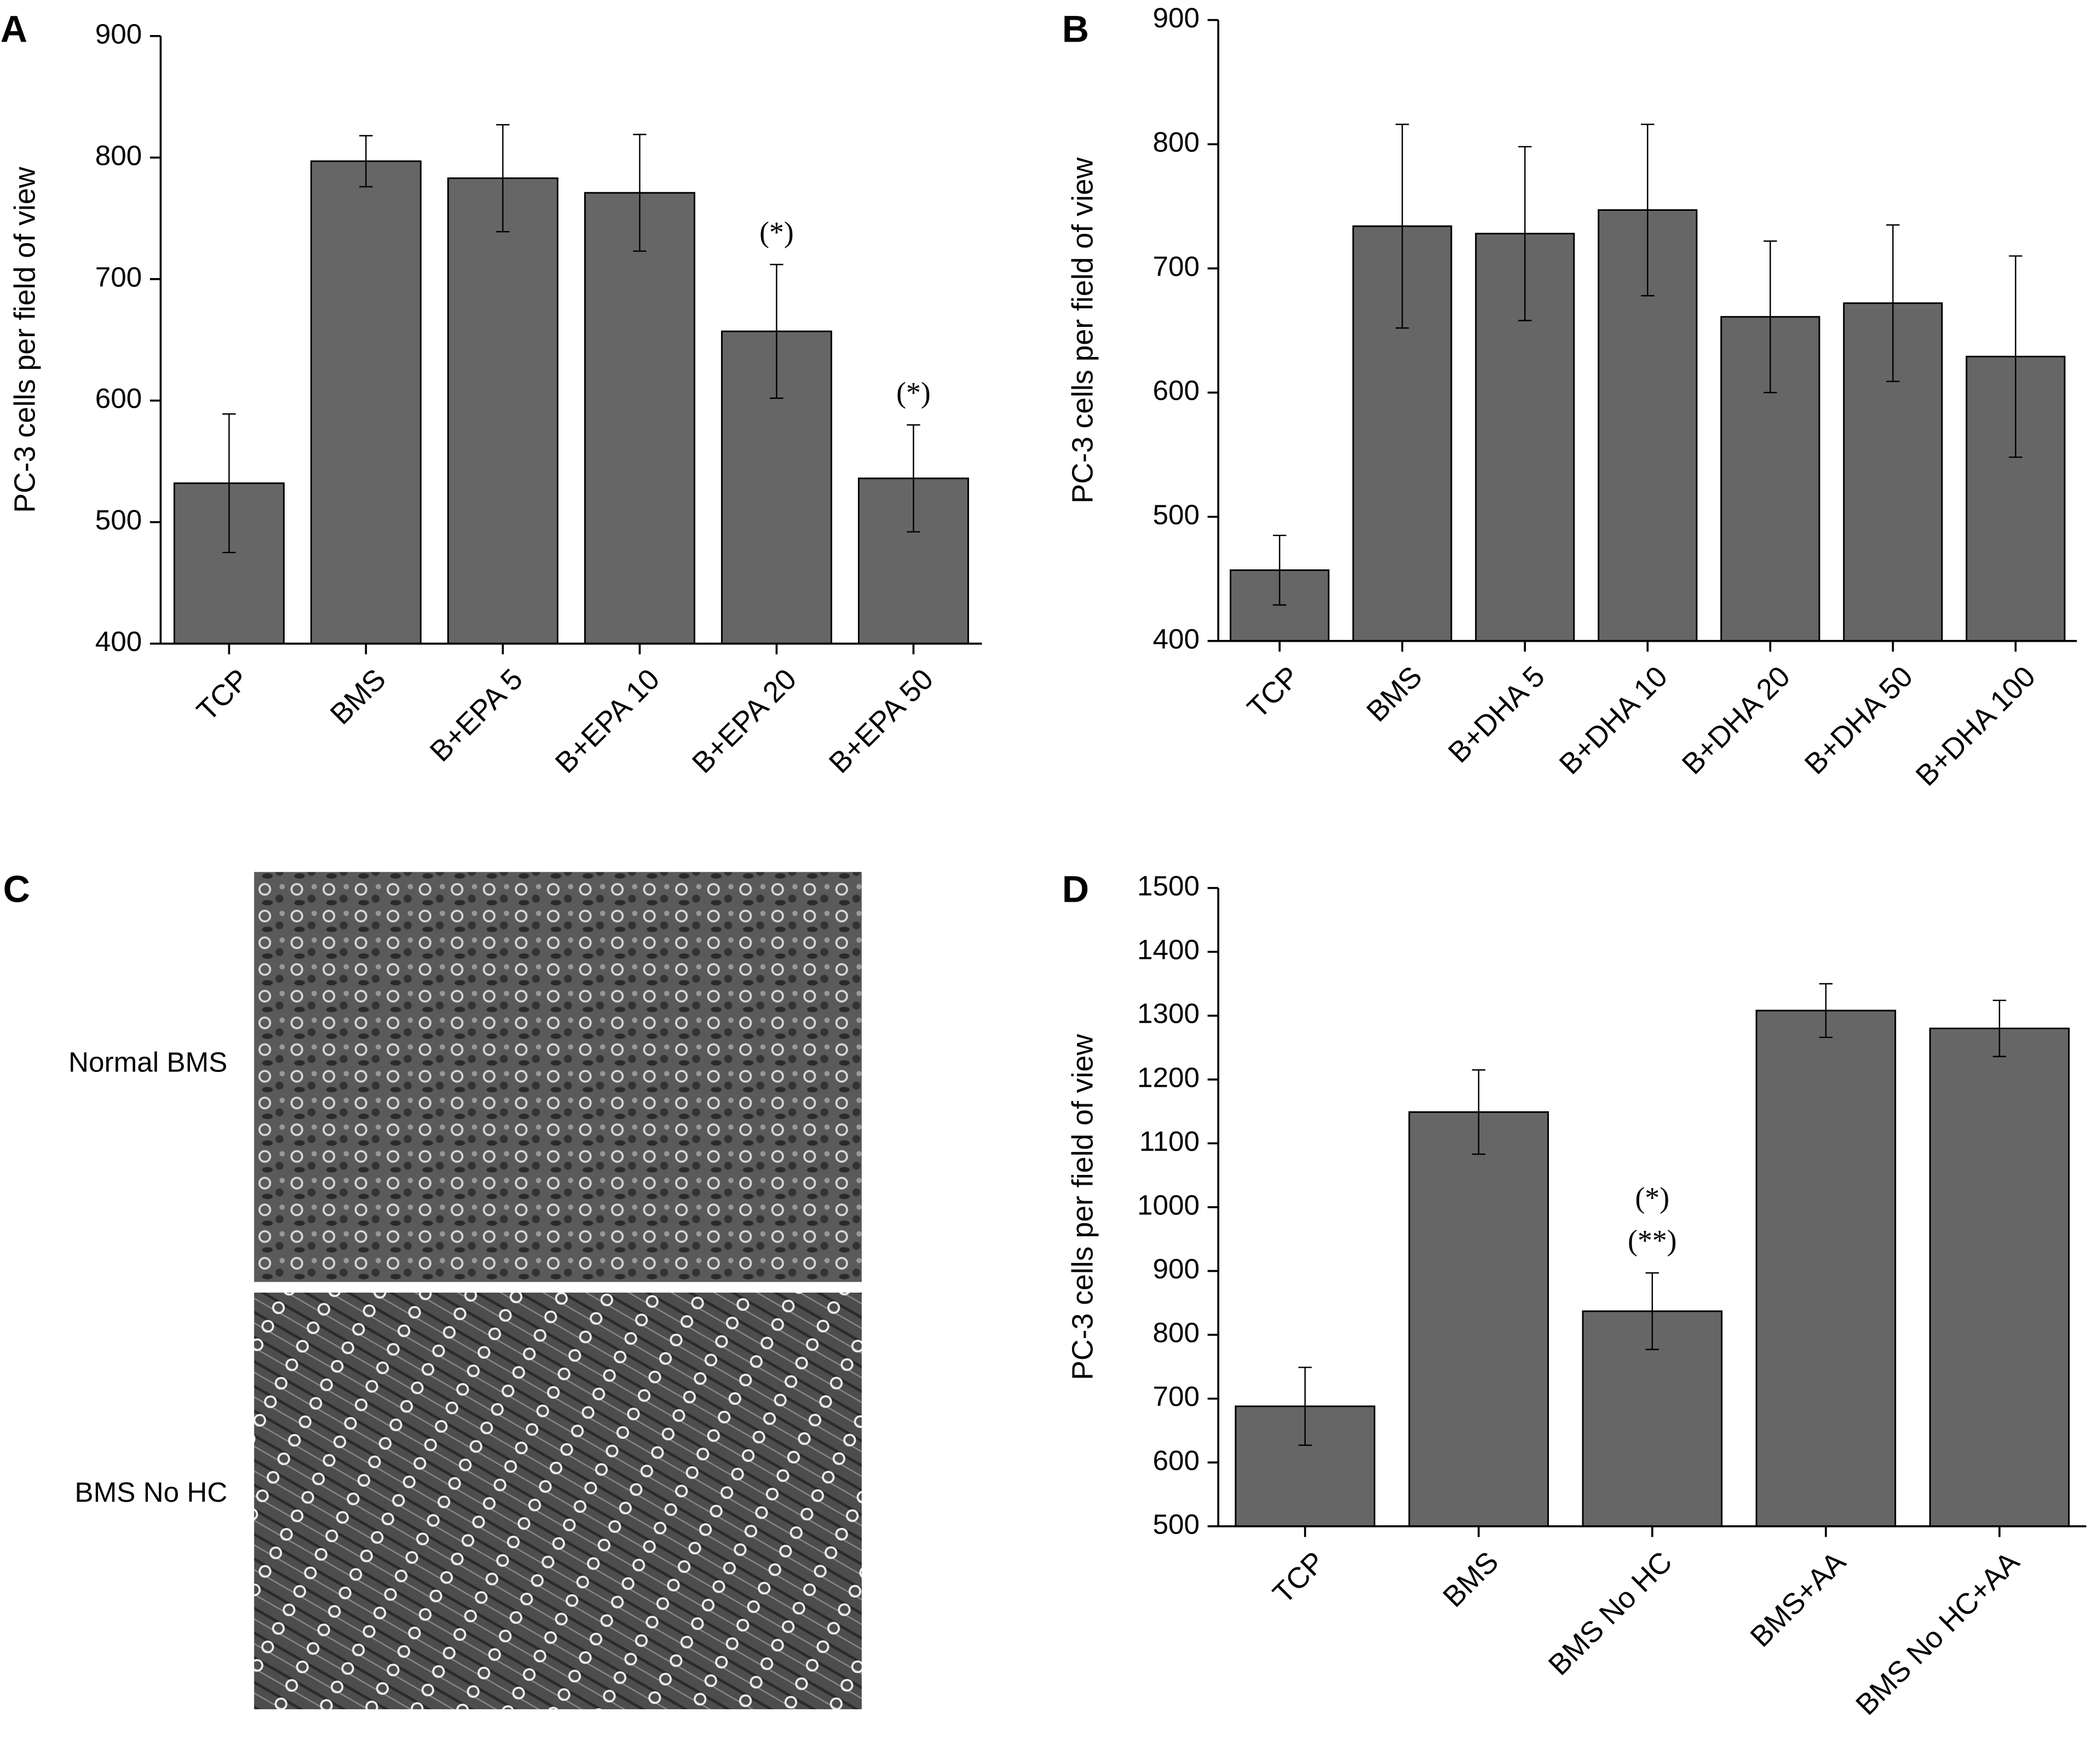 Image resolution: width=2092 pixels, height=1764 pixels. Describe the element at coordinates (881, 721) in the screenshot. I see `x-tick-label: B+EPA 50` at that location.